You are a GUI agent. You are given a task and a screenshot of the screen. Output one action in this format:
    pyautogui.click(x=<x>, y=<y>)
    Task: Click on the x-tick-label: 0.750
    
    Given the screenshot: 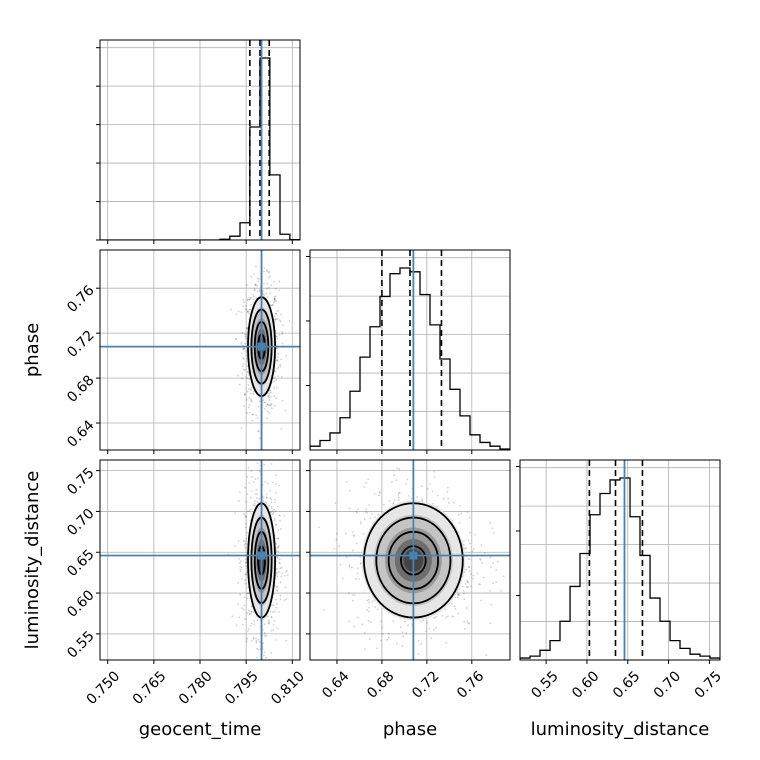 What is the action you would take?
    pyautogui.click(x=104, y=688)
    